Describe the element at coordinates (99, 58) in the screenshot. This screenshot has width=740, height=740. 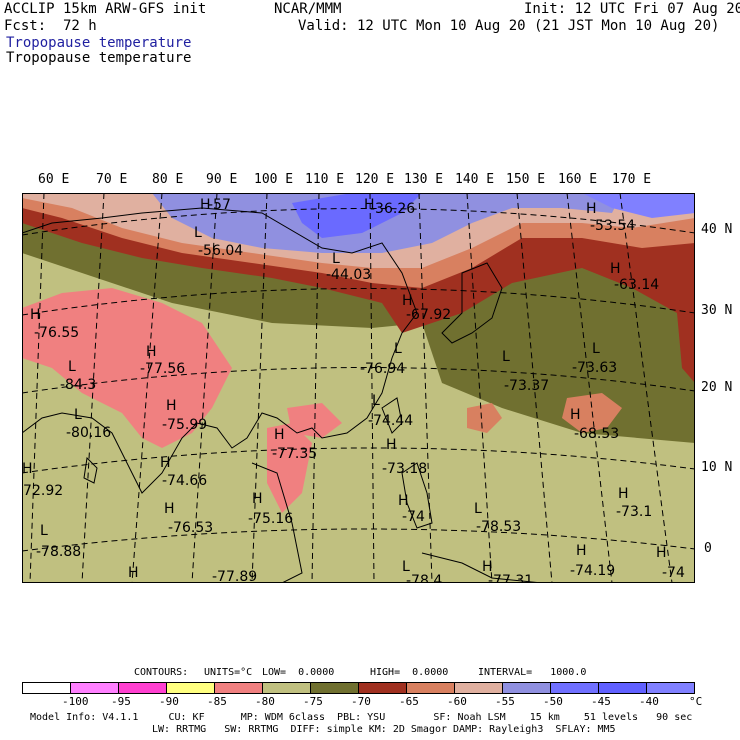
I see `field-title-2: Tropopause temperature` at that location.